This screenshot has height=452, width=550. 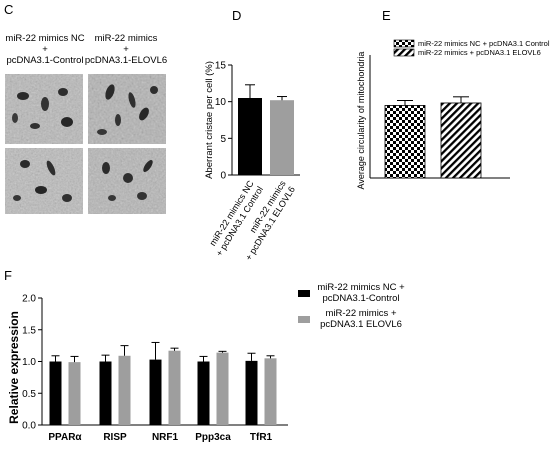 I want to click on col2-line3: pcDNA3.1-ELOVL6, so click(x=126, y=60).